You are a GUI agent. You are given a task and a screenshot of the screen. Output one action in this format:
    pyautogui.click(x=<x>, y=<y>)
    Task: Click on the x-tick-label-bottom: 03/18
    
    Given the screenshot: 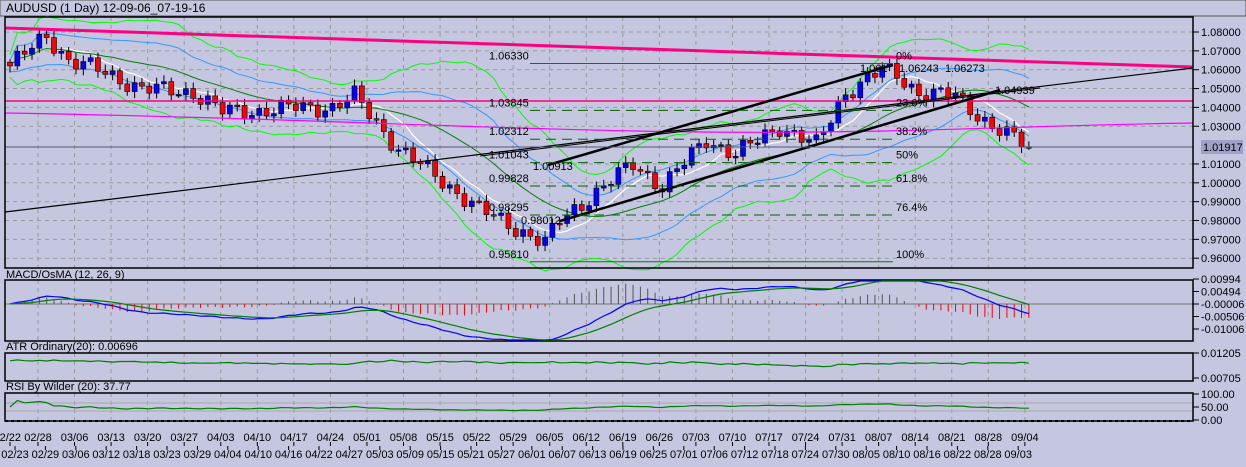 What is the action you would take?
    pyautogui.click(x=137, y=455)
    